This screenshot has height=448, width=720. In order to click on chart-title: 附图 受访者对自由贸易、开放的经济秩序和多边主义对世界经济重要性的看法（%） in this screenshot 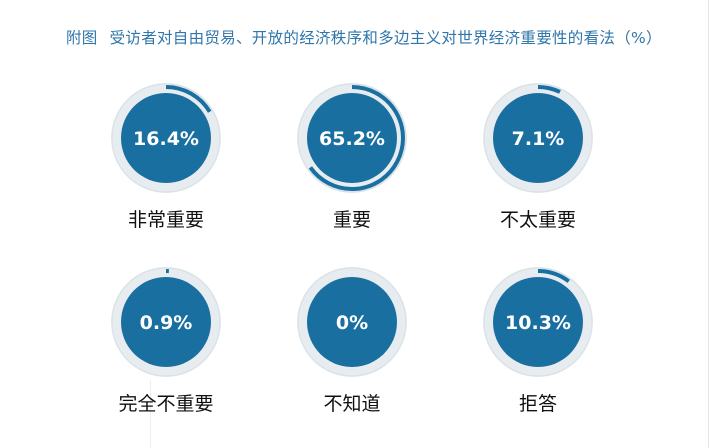, I will do `click(364, 37)`.